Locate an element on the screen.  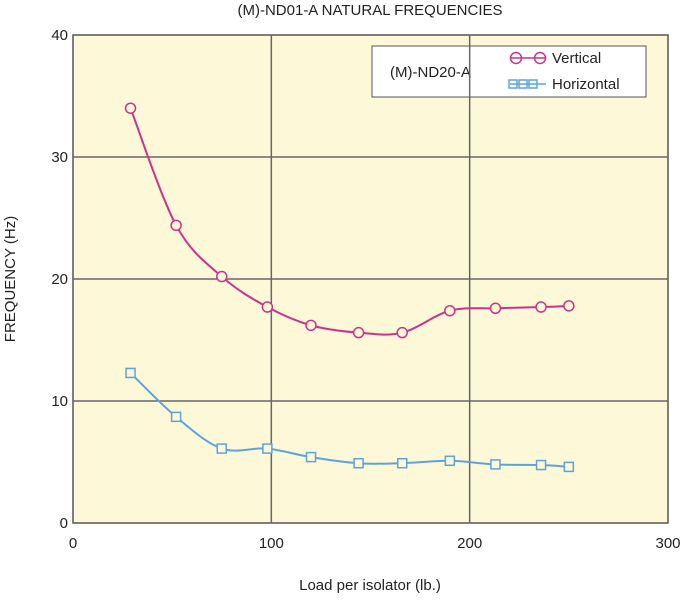
x-tick-label: 200 is located at coordinates (469, 543).